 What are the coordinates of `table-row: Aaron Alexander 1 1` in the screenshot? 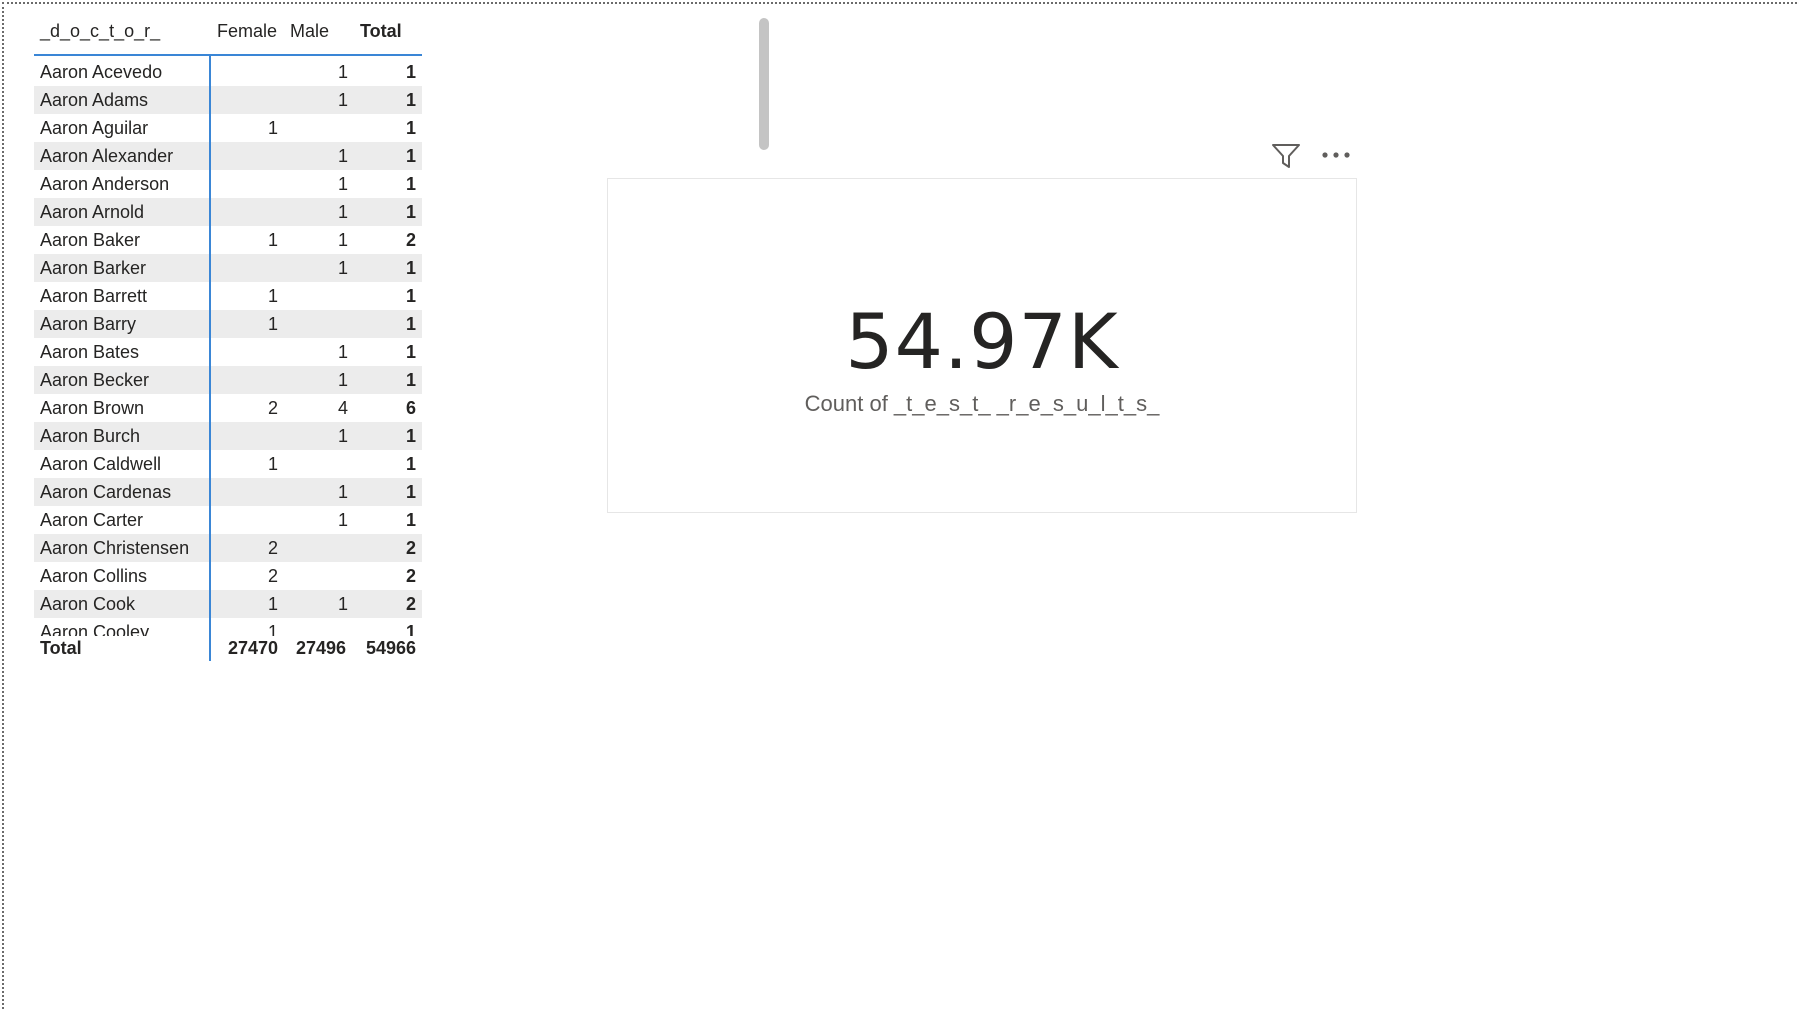 It's located at (228, 156).